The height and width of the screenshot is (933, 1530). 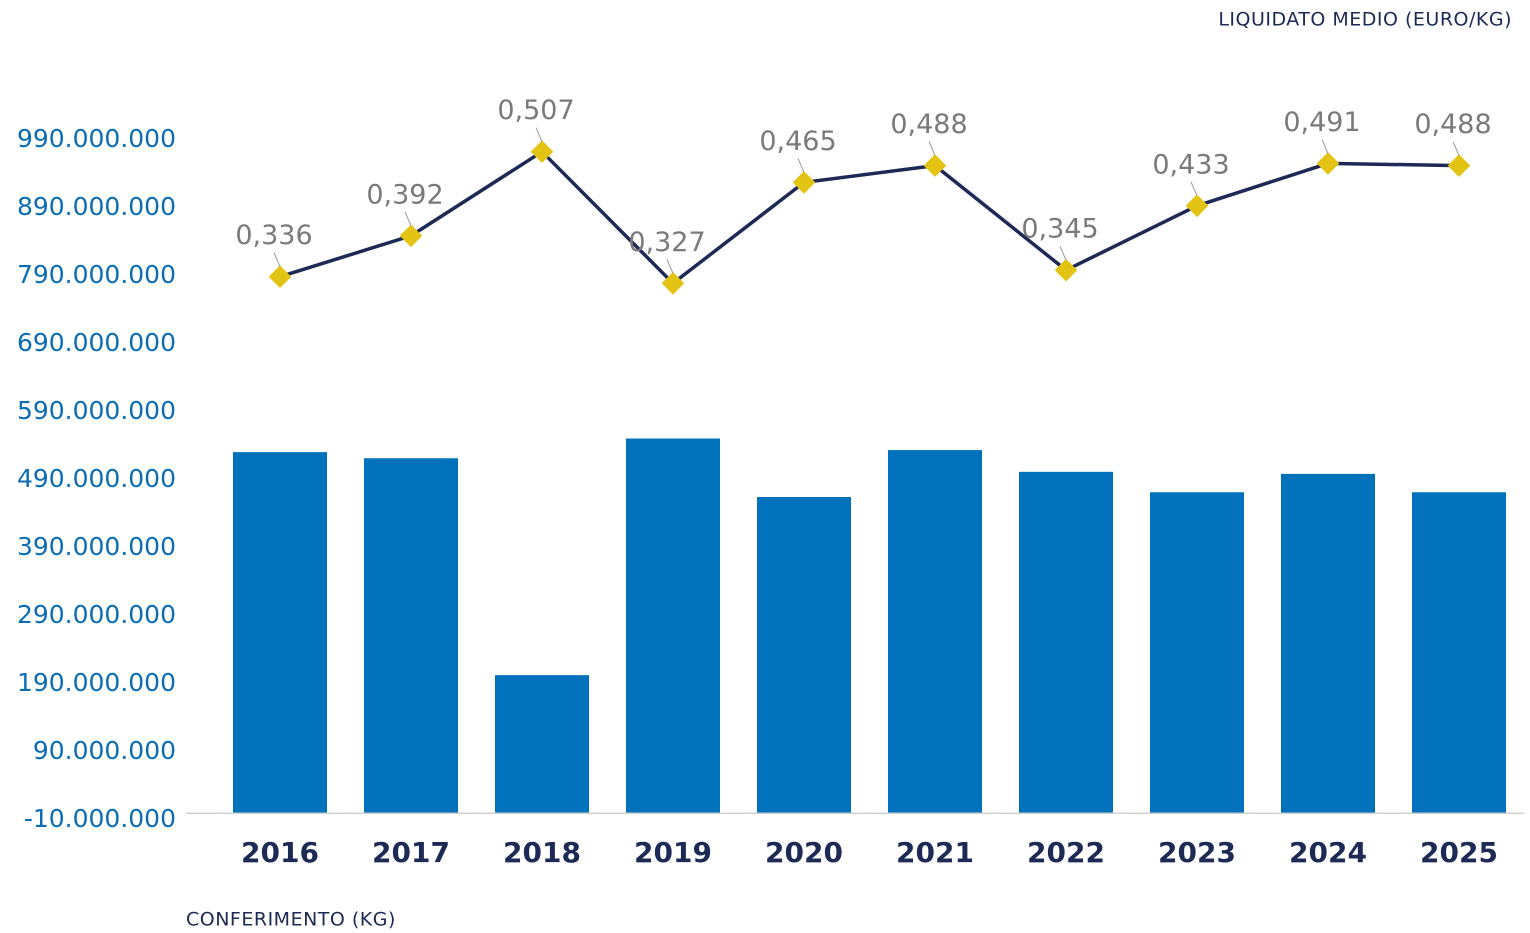 What do you see at coordinates (1066, 852) in the screenshot?
I see `x-tick-label: 2022` at bounding box center [1066, 852].